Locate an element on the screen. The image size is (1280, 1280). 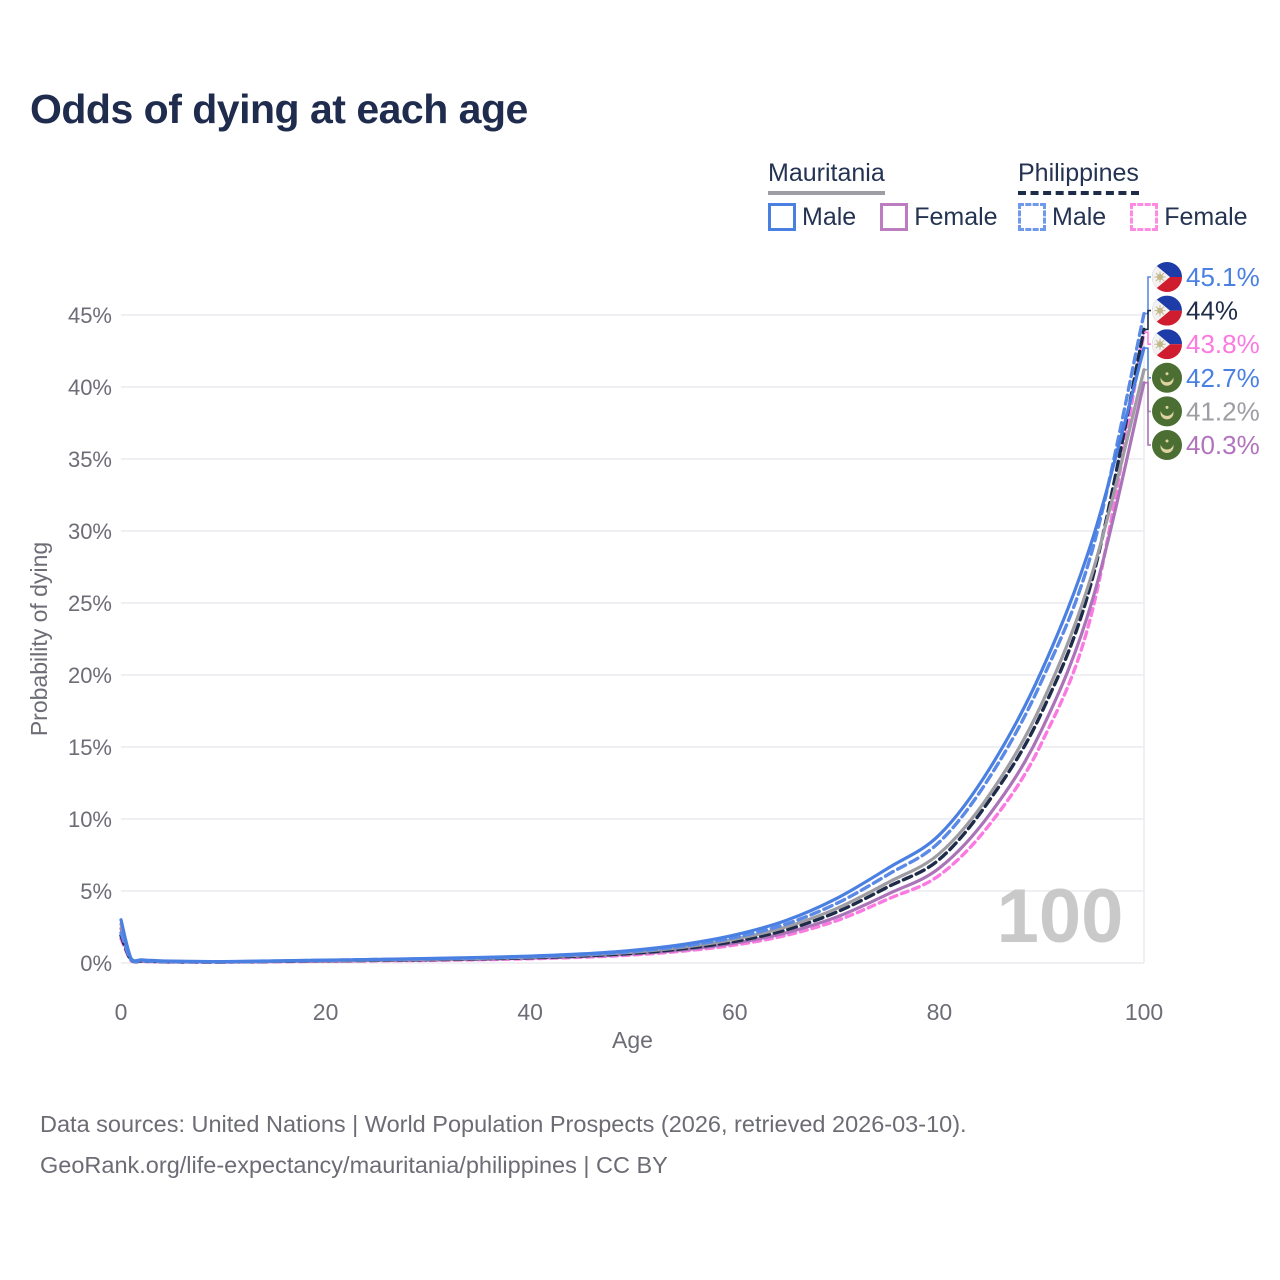
leader-line-mauritania-female is located at coordinates (1147, 413).